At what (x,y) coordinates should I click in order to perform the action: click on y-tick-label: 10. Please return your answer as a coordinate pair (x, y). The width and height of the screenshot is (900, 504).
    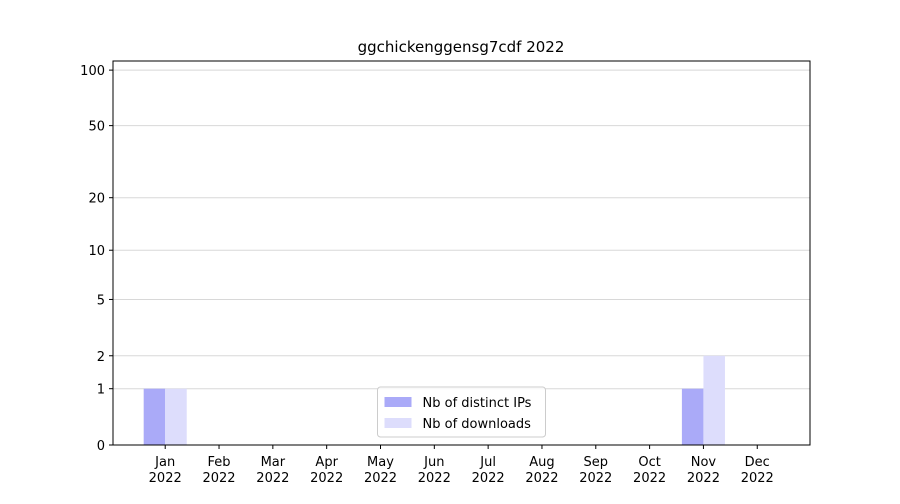
    Looking at the image, I should click on (96, 251).